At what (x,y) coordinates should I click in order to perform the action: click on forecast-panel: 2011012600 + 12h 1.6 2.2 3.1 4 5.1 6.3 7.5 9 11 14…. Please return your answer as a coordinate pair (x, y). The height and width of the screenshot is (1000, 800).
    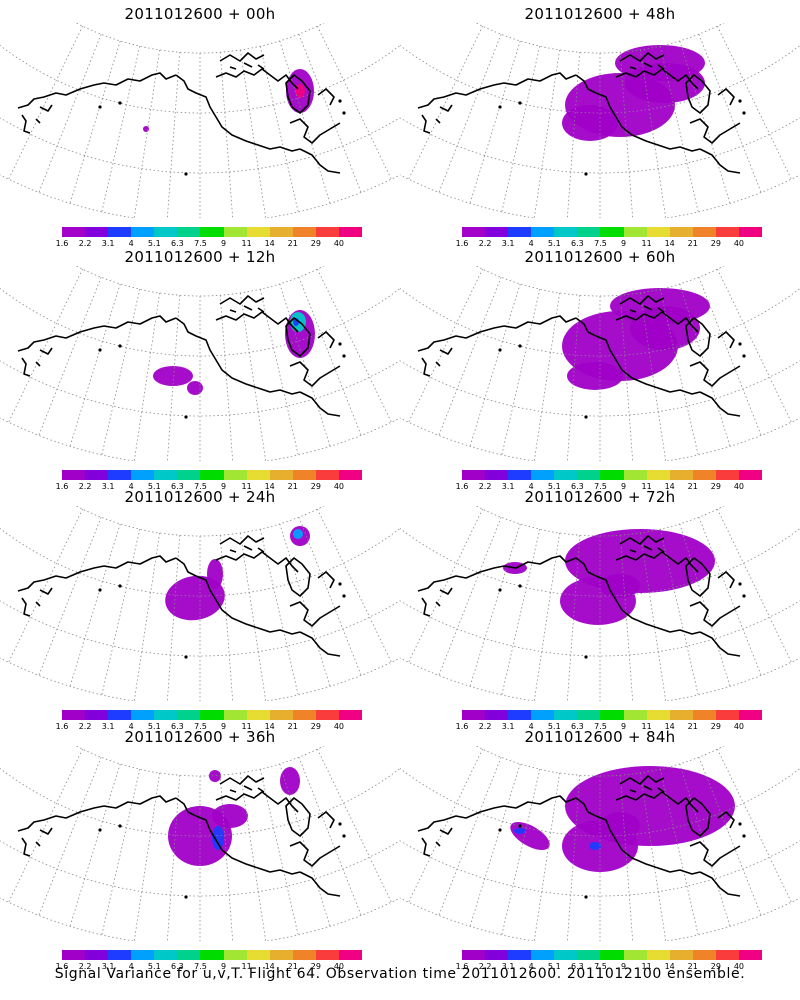
    Looking at the image, I should click on (200, 370).